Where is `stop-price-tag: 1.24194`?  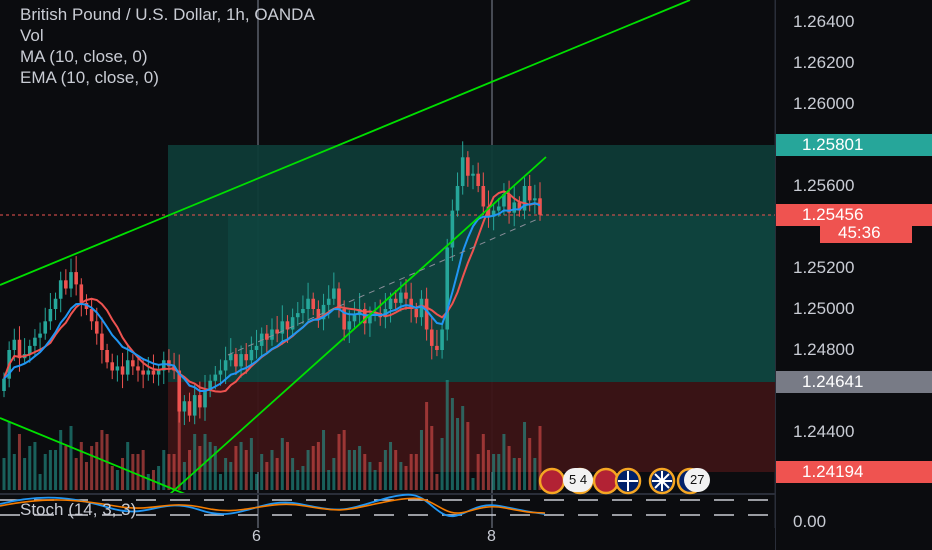
stop-price-tag: 1.24194 is located at coordinates (854, 472).